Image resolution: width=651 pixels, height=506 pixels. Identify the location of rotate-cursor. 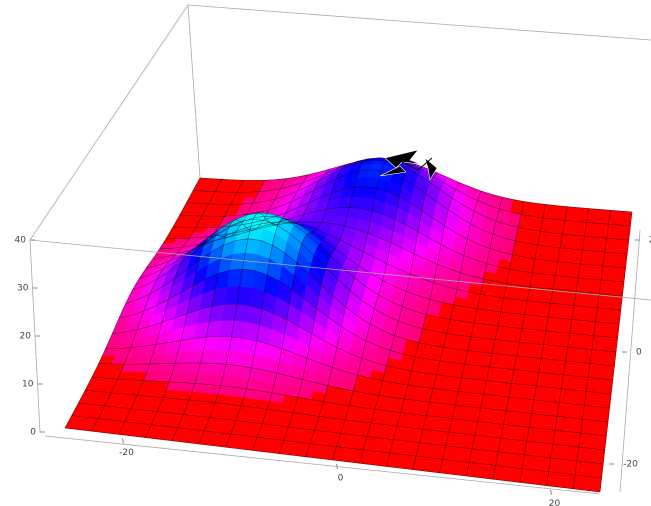
(408, 165).